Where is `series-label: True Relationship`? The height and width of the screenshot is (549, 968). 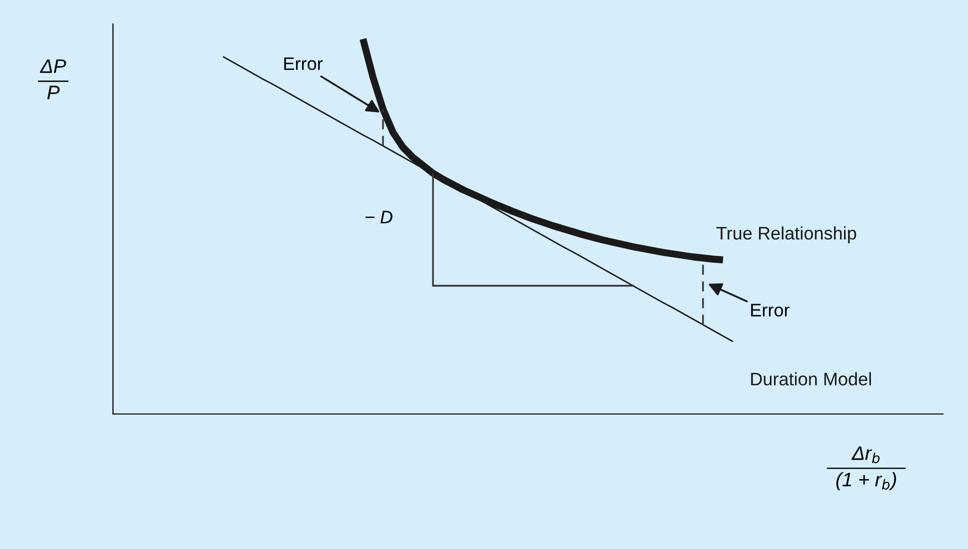
series-label: True Relationship is located at coordinates (786, 235).